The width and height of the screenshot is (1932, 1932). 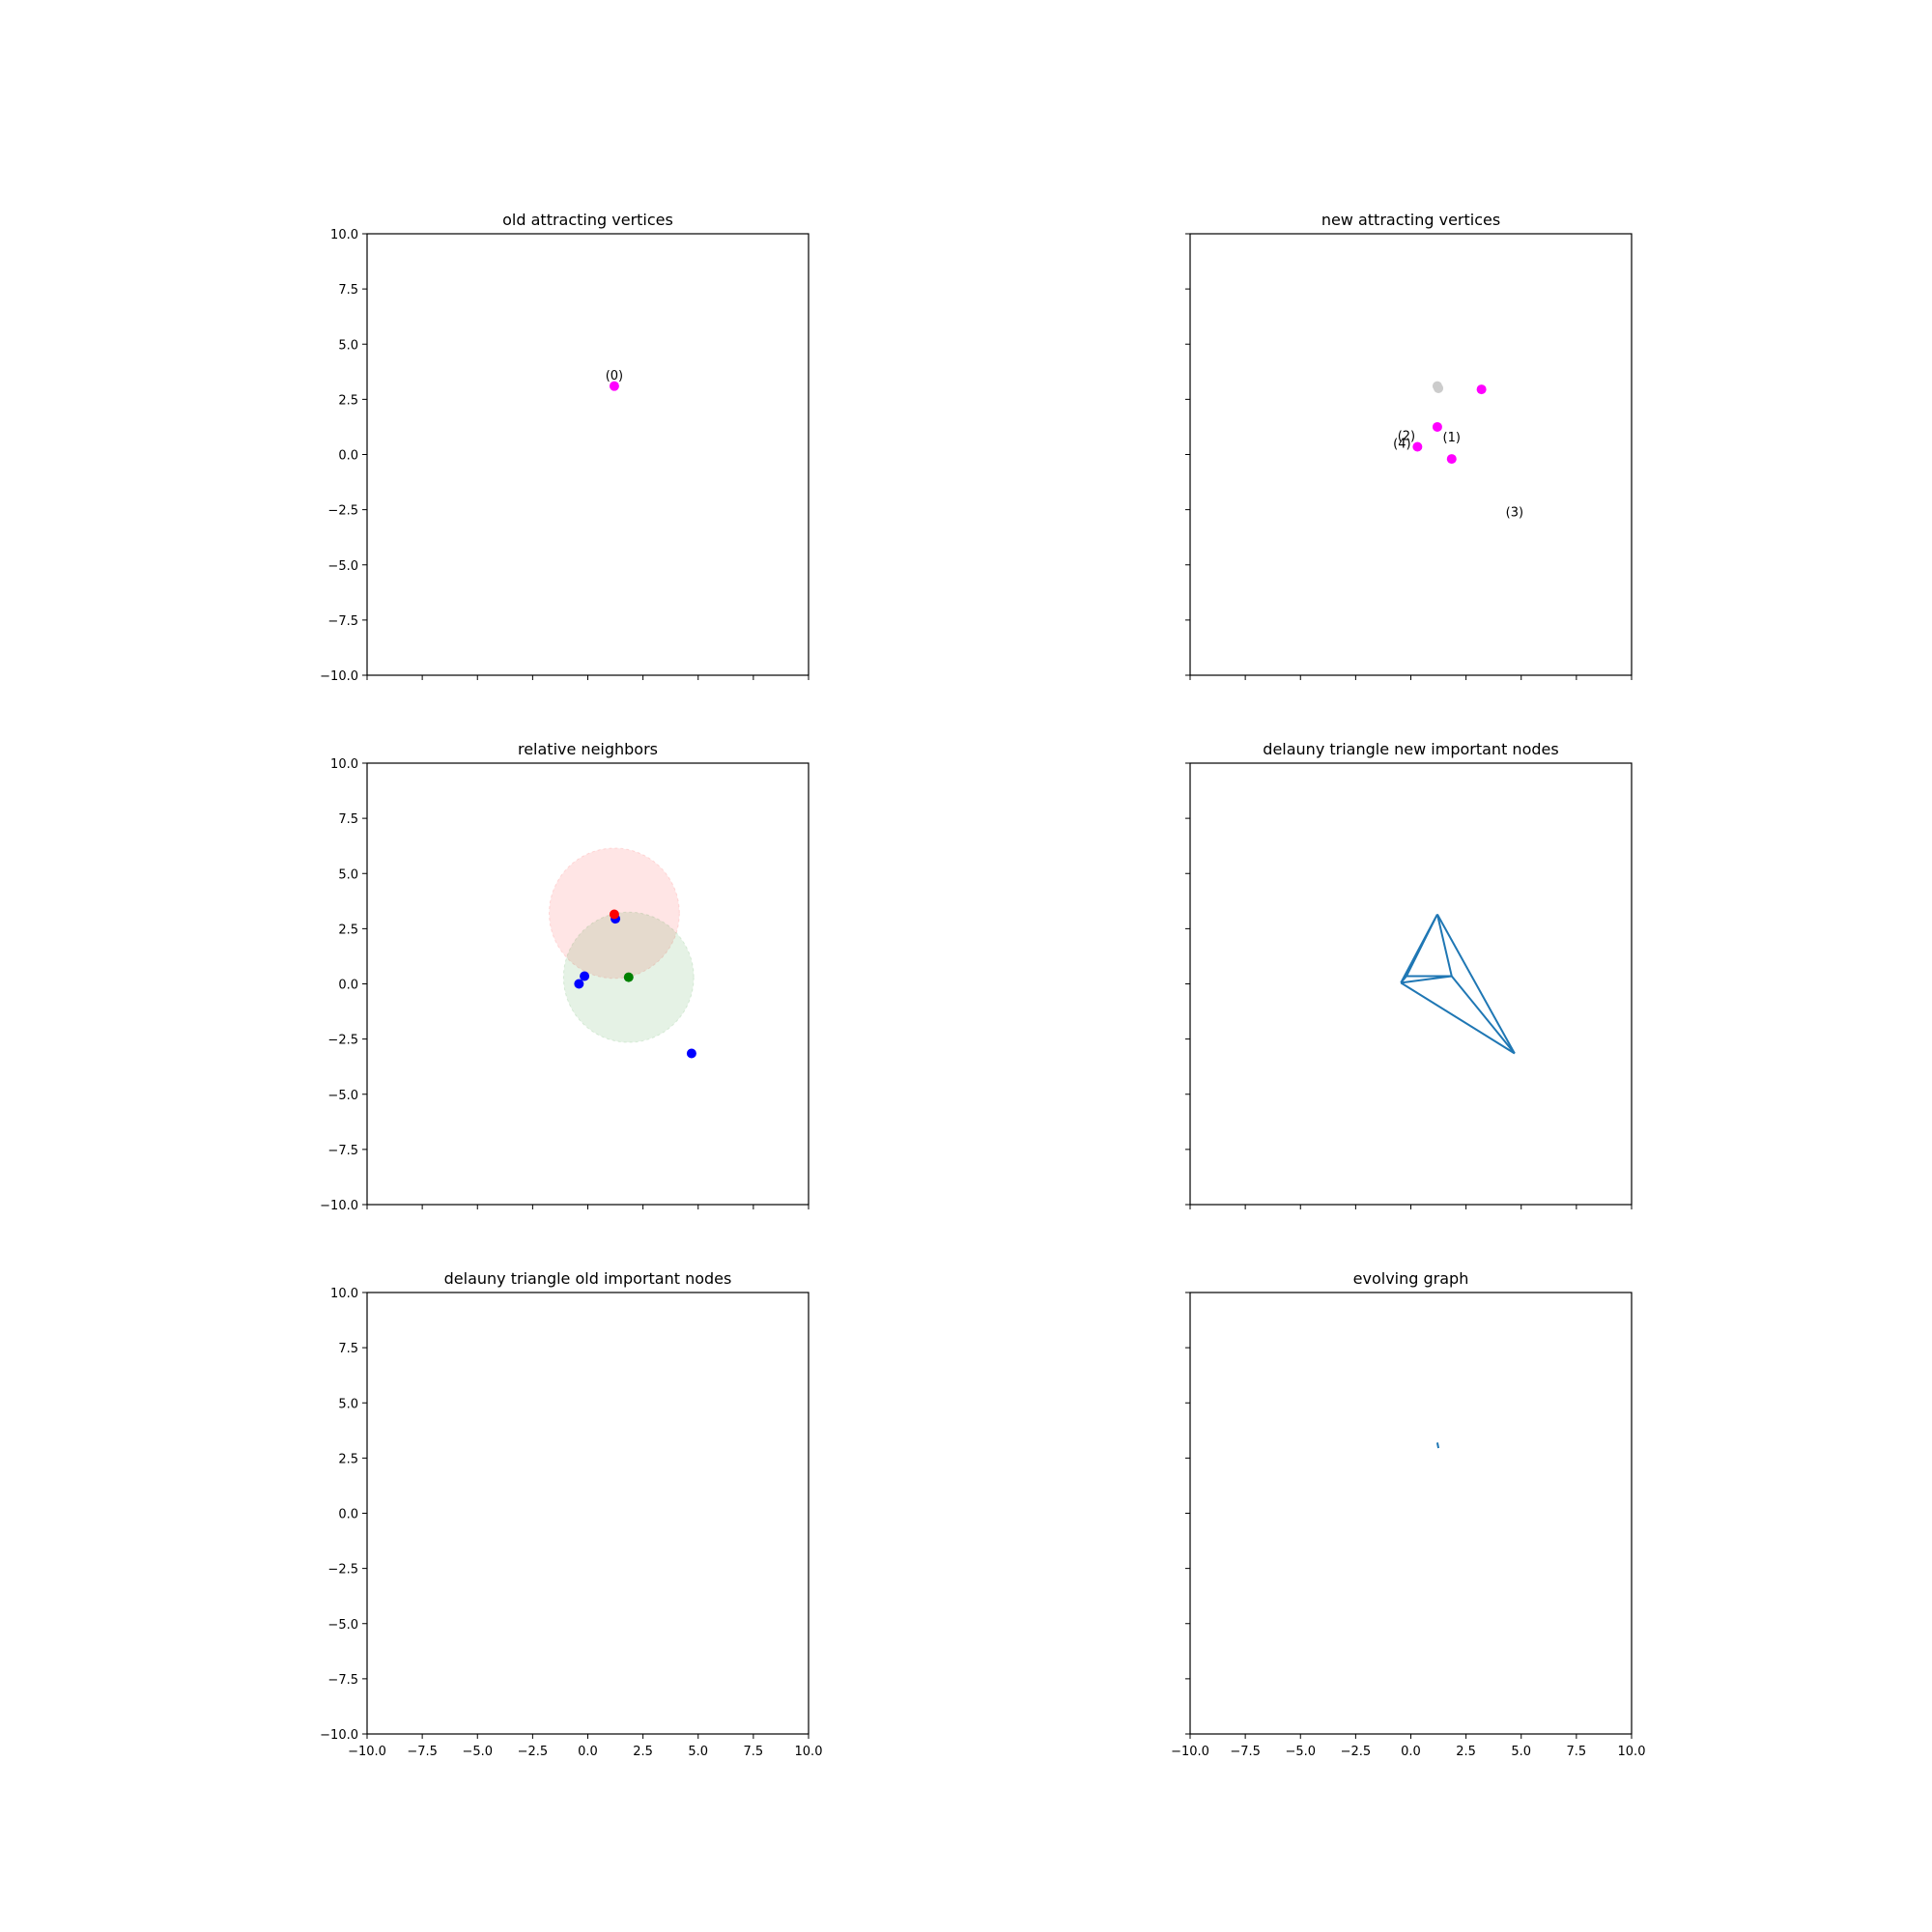 What do you see at coordinates (588, 1278) in the screenshot?
I see `panel-title: delauny triangle old important nodes` at bounding box center [588, 1278].